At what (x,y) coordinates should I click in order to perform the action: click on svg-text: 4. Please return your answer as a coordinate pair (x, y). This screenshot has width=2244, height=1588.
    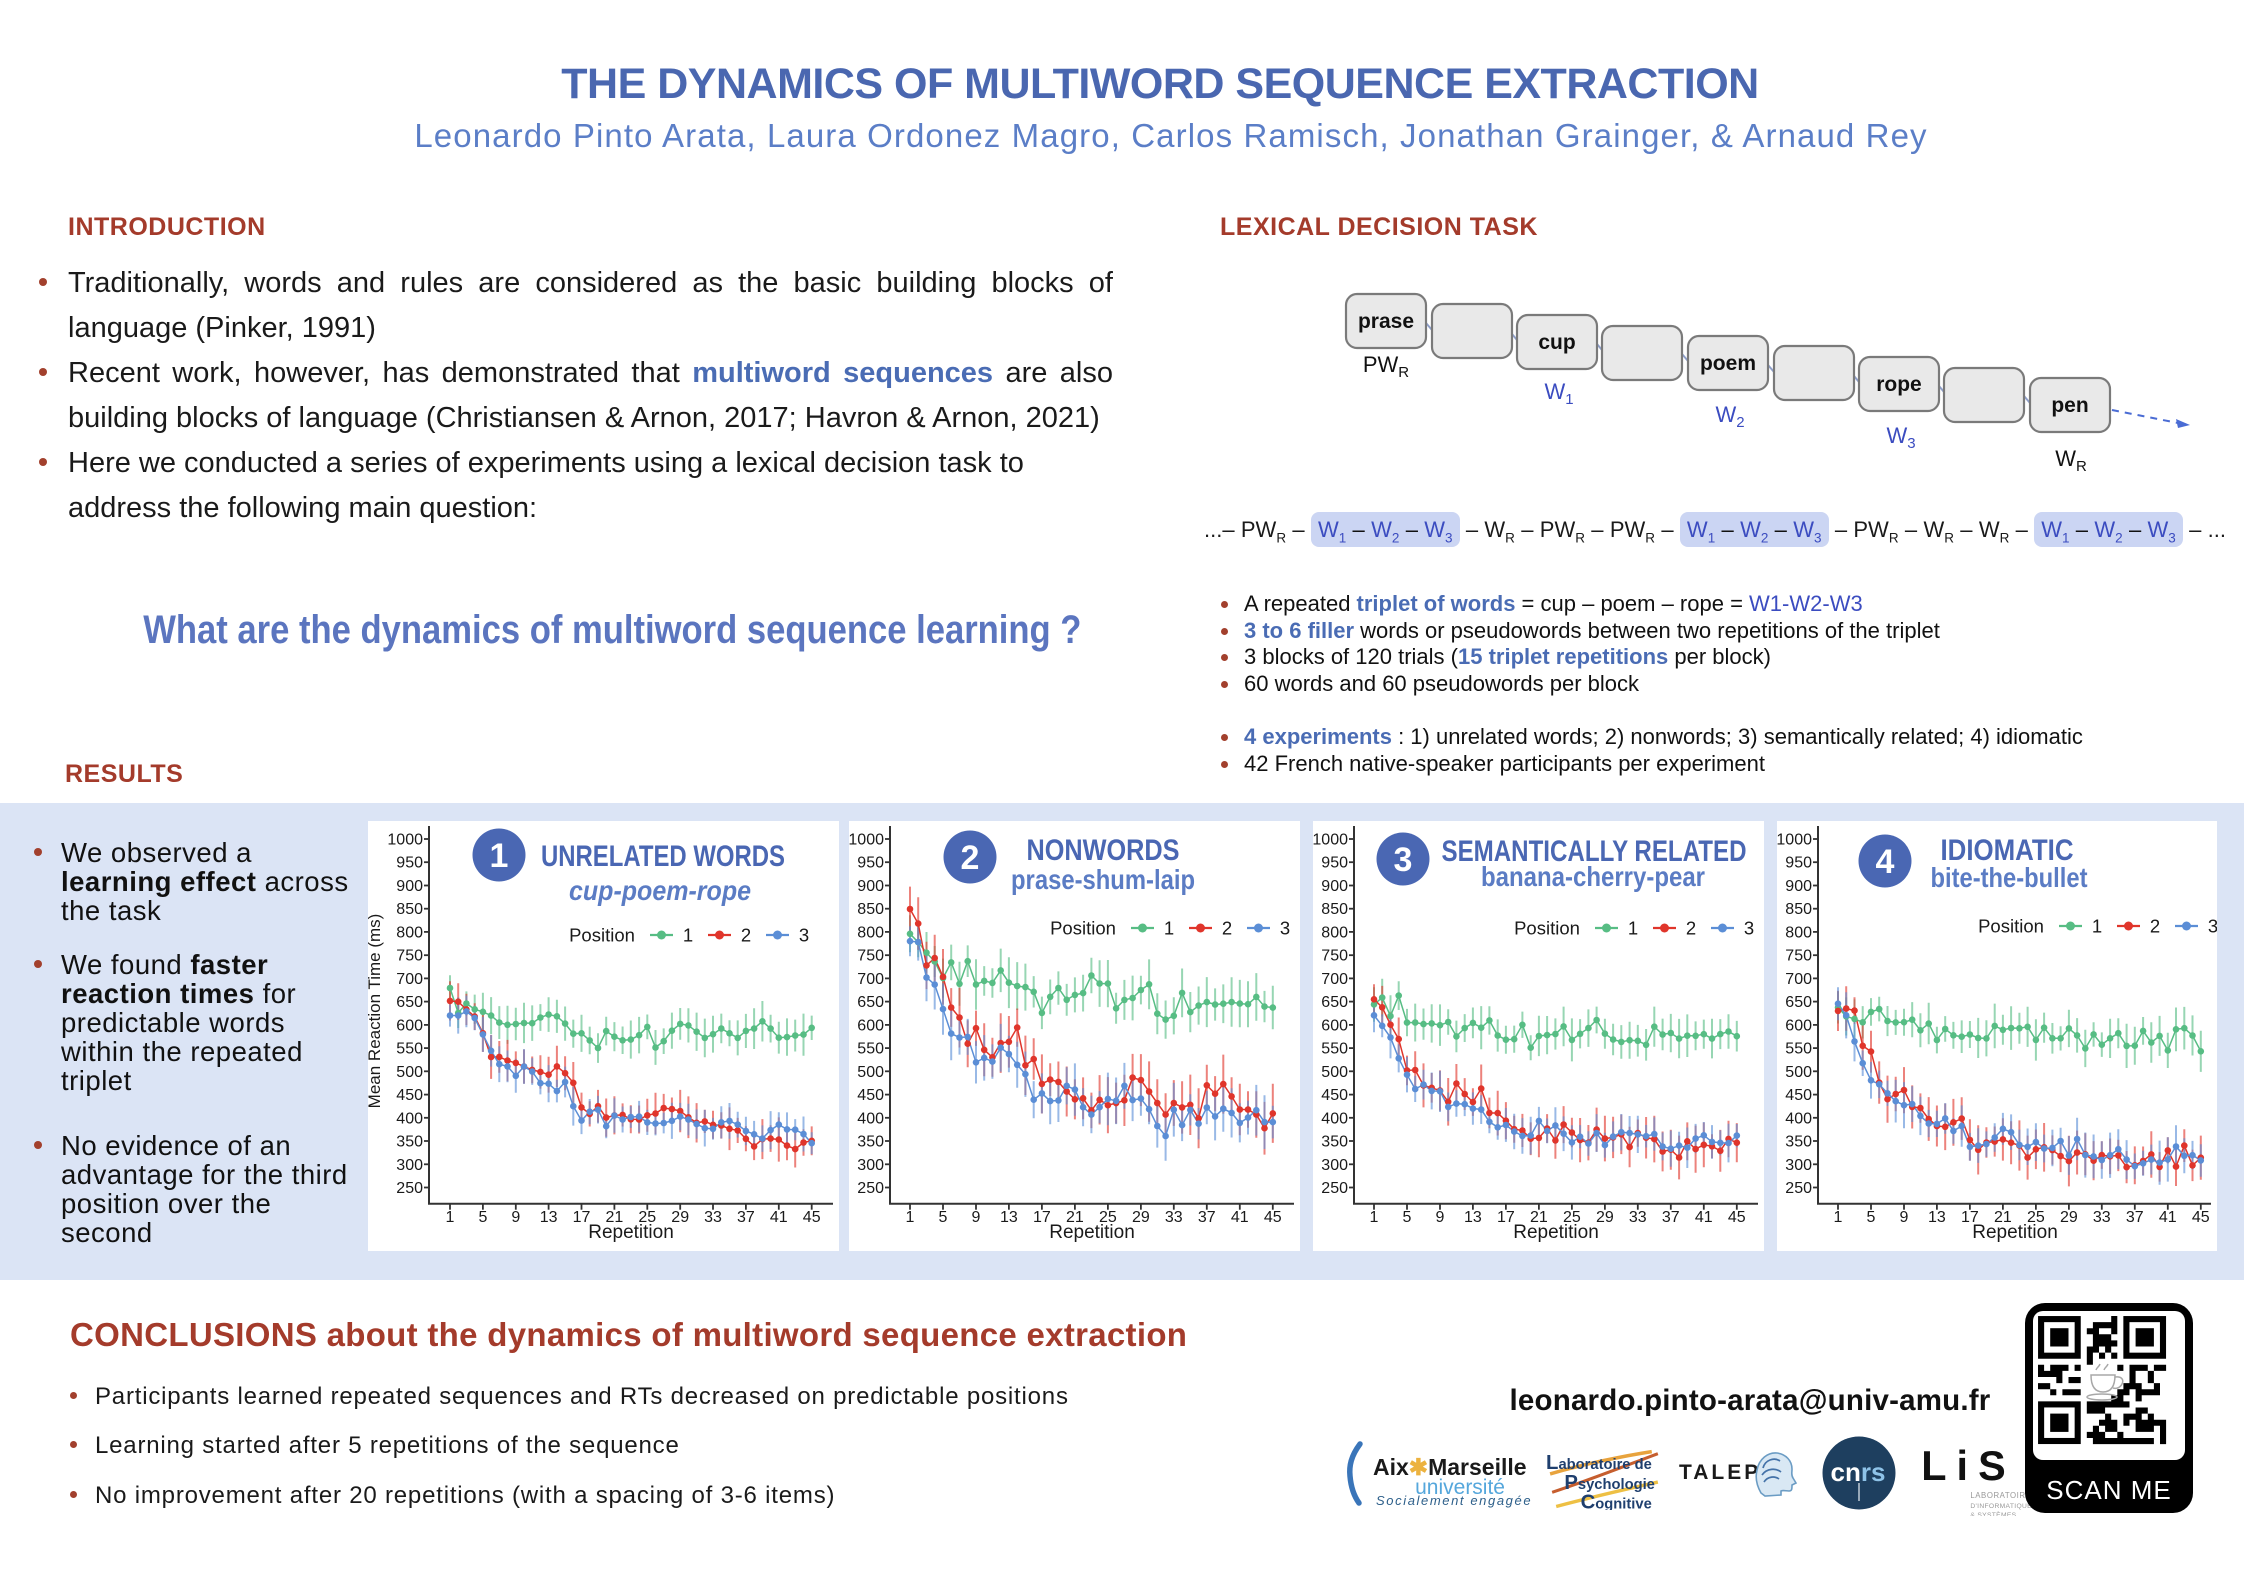
    Looking at the image, I should click on (1885, 862).